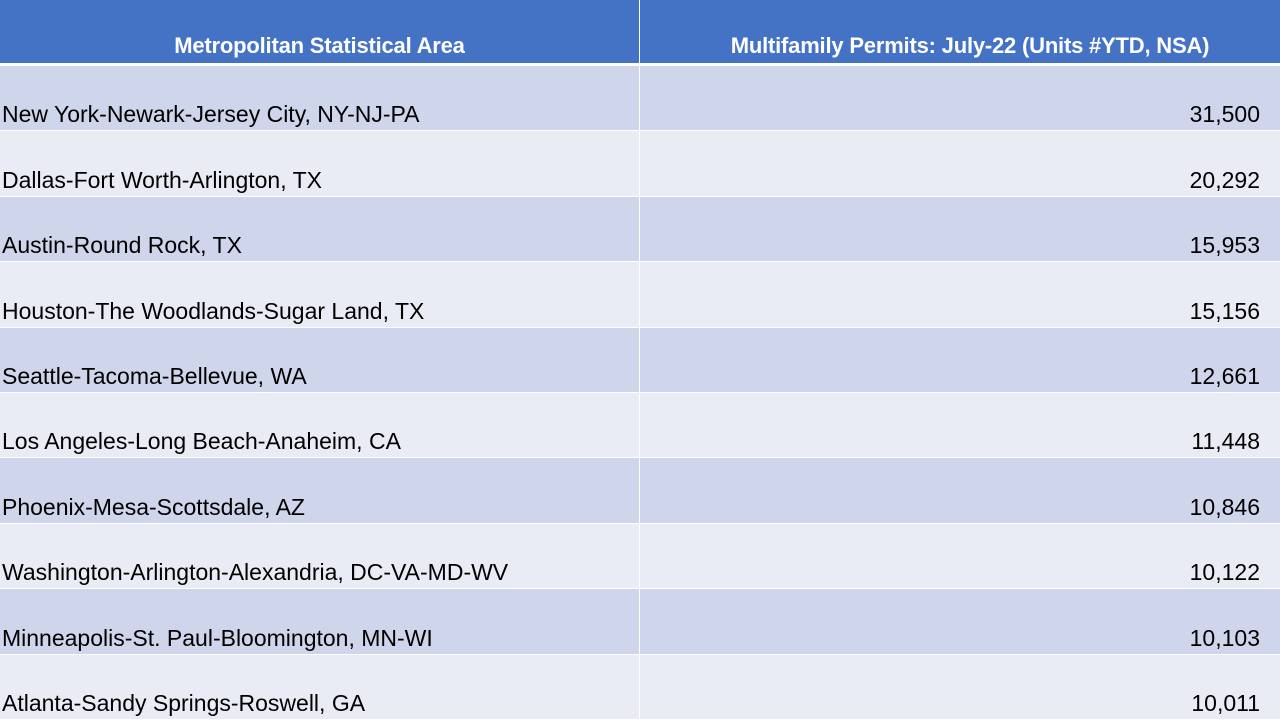  Describe the element at coordinates (960, 99) in the screenshot. I see `table-row-permits: 31,500` at that location.